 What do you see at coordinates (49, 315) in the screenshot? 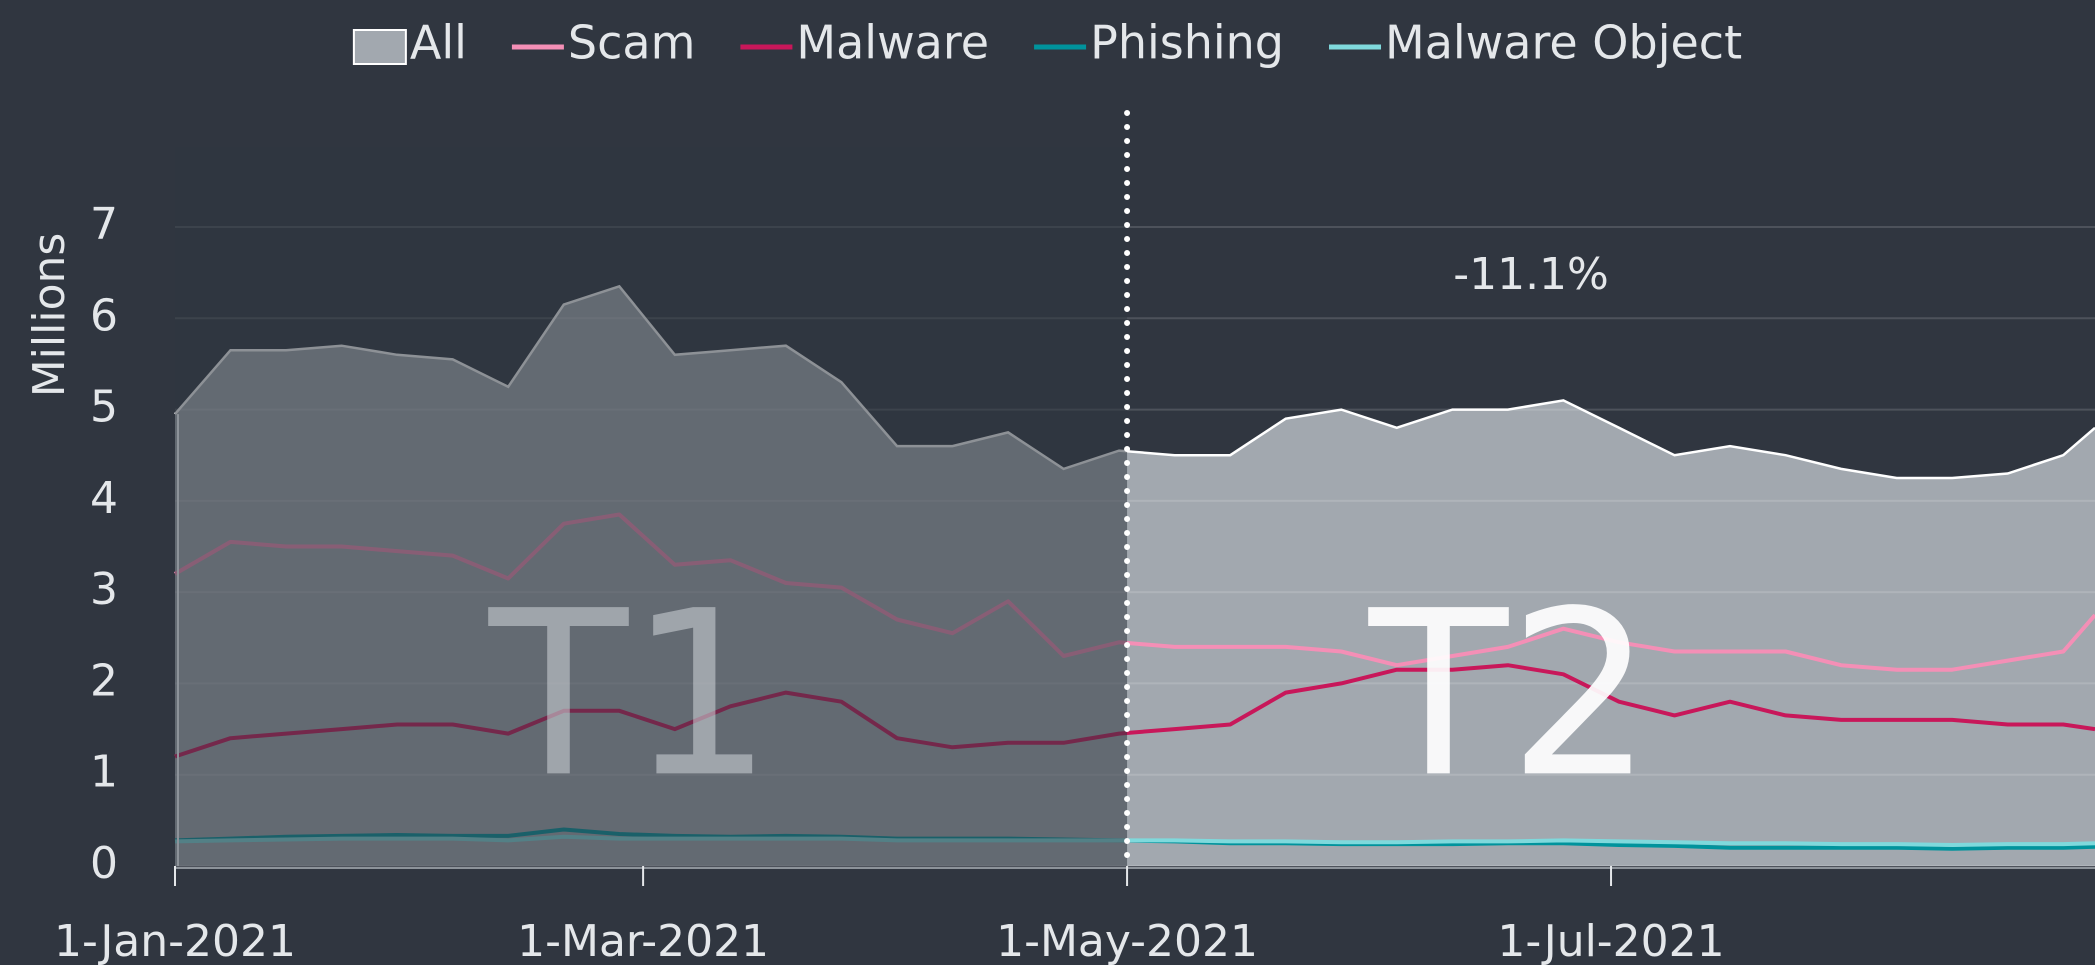
I see `y-axis-label: Millions` at bounding box center [49, 315].